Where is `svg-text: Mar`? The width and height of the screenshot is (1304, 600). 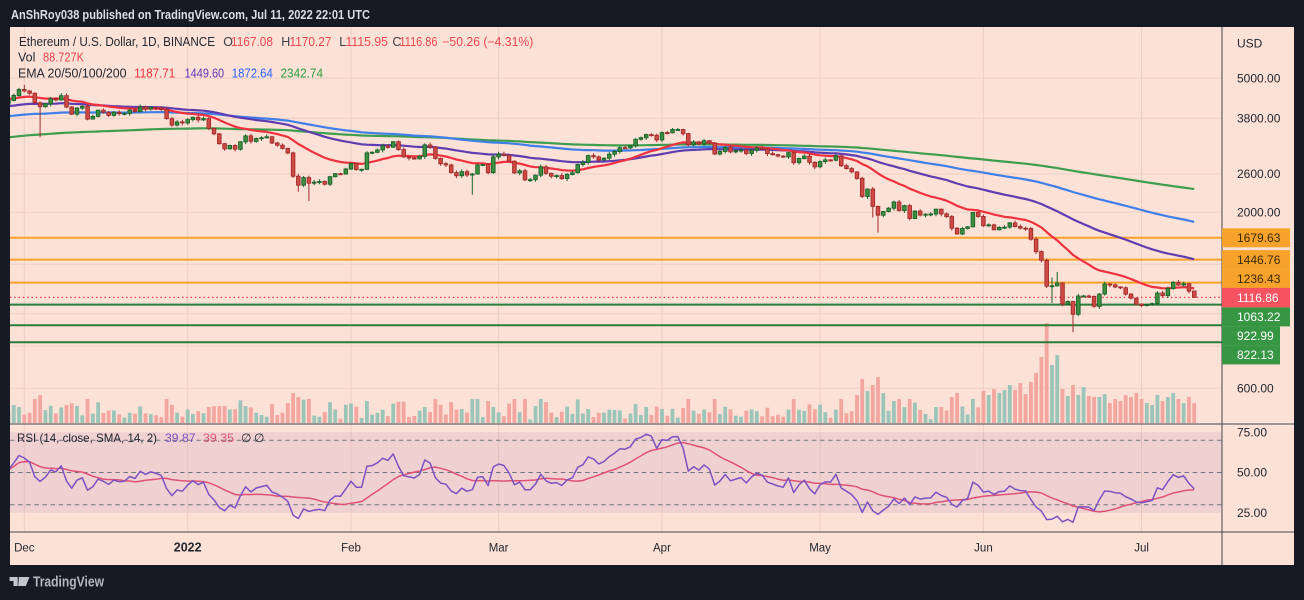
svg-text: Mar is located at coordinates (499, 549).